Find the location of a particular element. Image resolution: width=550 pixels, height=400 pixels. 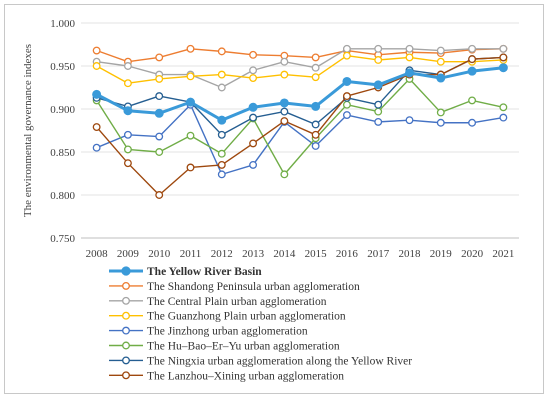

x-tick-label: 2016 is located at coordinates (347, 254).